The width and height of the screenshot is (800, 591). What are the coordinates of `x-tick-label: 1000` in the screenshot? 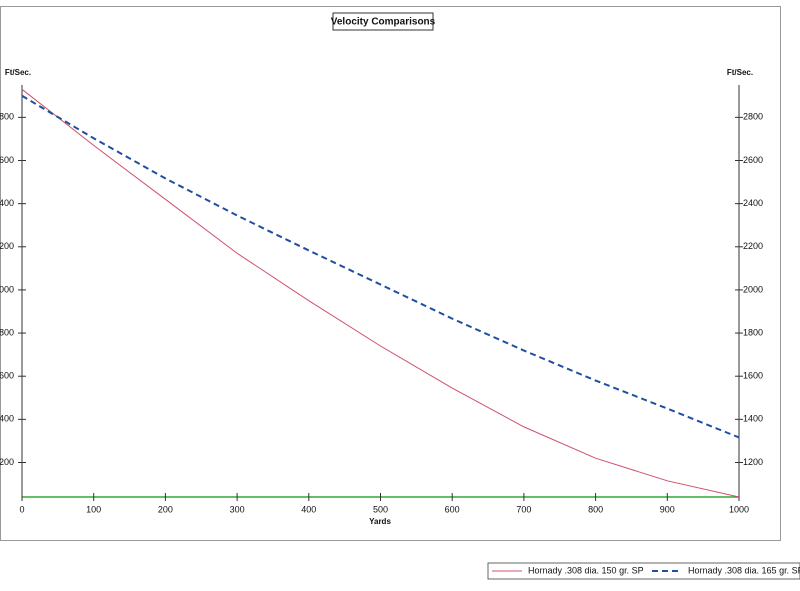 It's located at (739, 509).